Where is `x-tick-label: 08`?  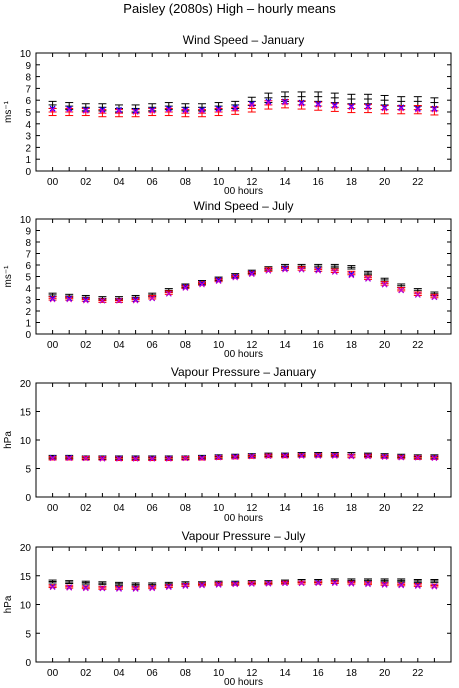
x-tick-label: 08 is located at coordinates (186, 182).